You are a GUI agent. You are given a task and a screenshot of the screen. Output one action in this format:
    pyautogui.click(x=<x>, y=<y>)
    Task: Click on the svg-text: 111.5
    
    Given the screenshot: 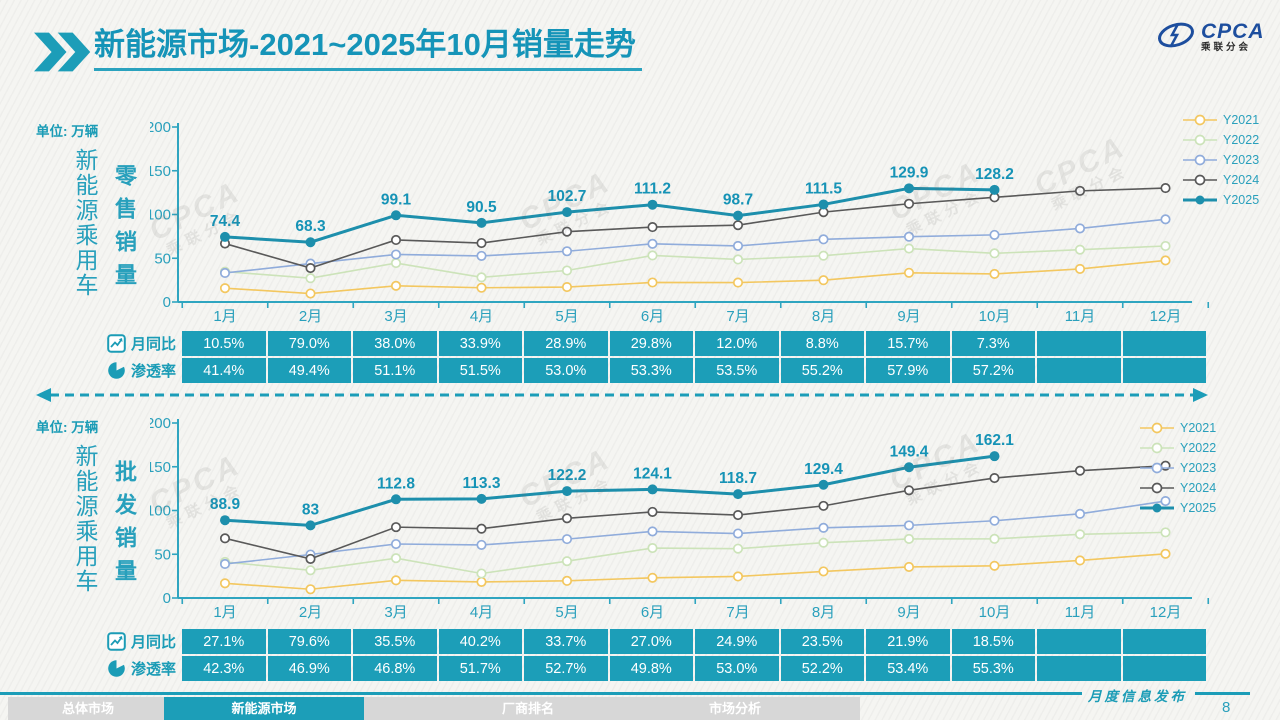 What is the action you would take?
    pyautogui.click(x=823, y=188)
    